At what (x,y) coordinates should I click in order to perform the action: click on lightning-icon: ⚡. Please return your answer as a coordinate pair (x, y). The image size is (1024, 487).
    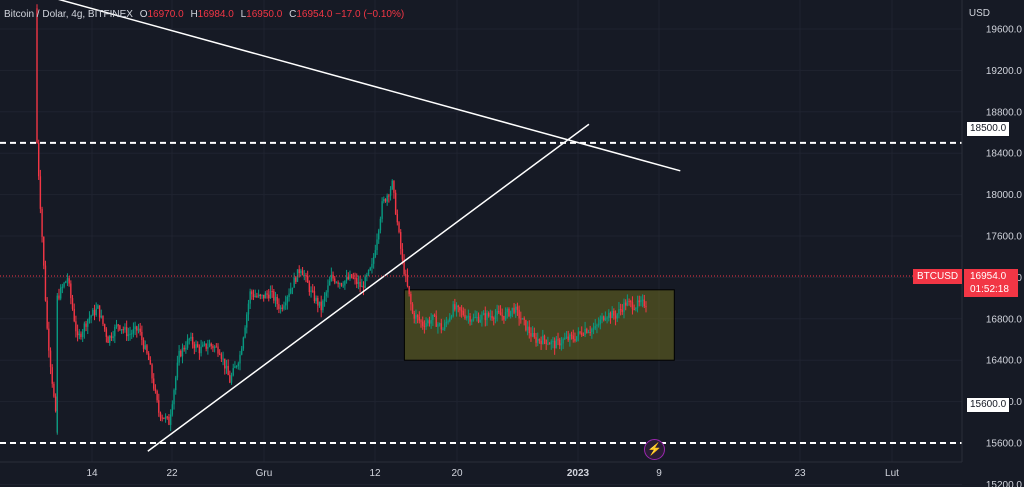
    Looking at the image, I should click on (654, 449).